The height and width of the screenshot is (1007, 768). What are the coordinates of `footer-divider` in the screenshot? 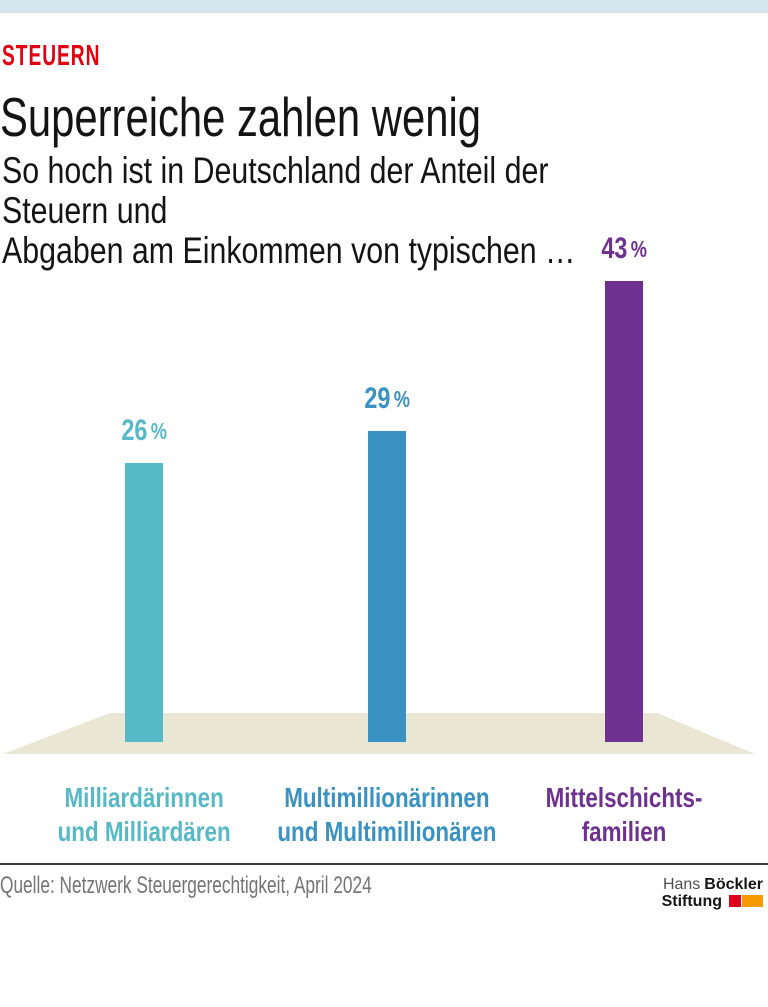 It's located at (384, 864).